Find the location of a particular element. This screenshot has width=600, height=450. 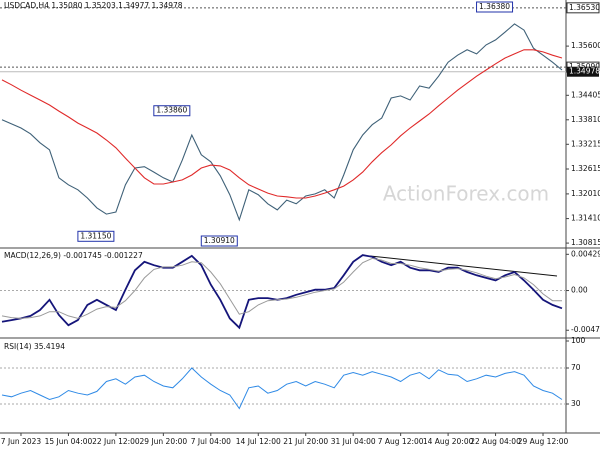

y-tick-label: 1.35600 is located at coordinates (585, 45).